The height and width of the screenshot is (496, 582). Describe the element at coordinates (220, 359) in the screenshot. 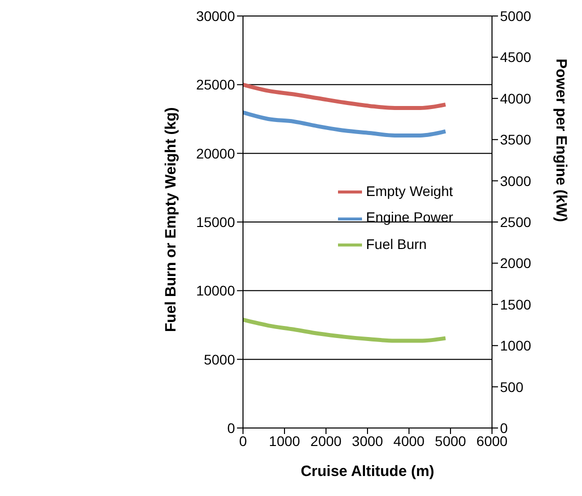

I see `y-tick-label: 5000` at that location.